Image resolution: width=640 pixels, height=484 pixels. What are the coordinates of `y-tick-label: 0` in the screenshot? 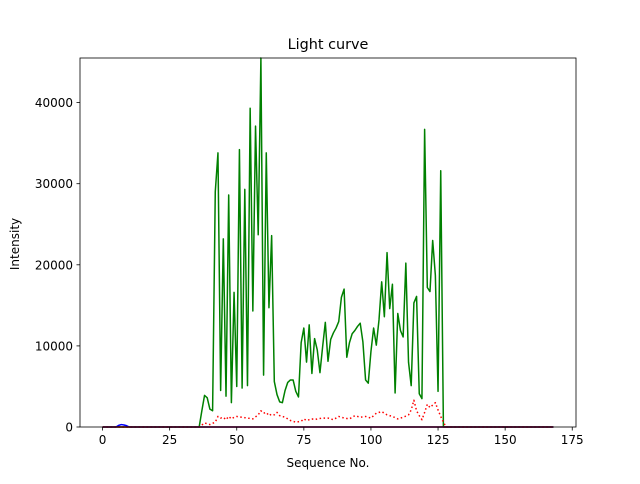 It's located at (69, 428).